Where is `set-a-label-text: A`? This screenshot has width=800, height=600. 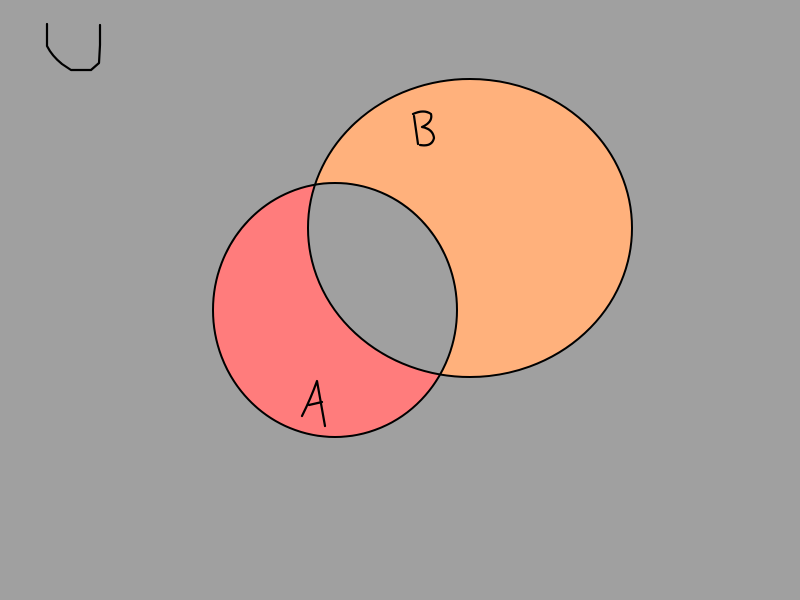 set-a-label-text: A is located at coordinates (314, 409).